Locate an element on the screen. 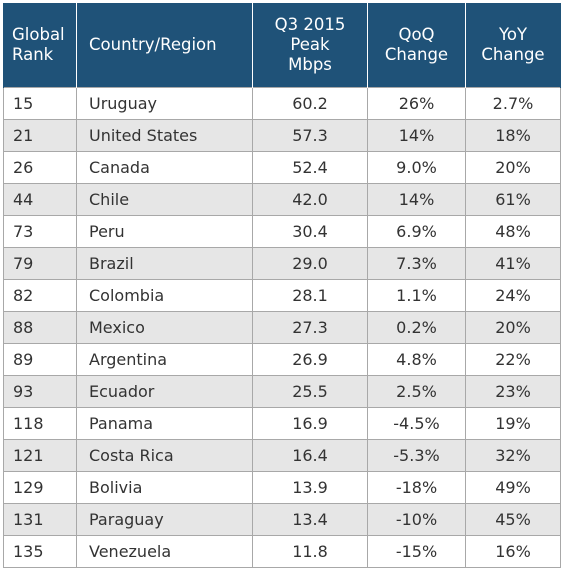 This screenshot has width=562, height=579. cell-peak: 16.4 is located at coordinates (310, 455).